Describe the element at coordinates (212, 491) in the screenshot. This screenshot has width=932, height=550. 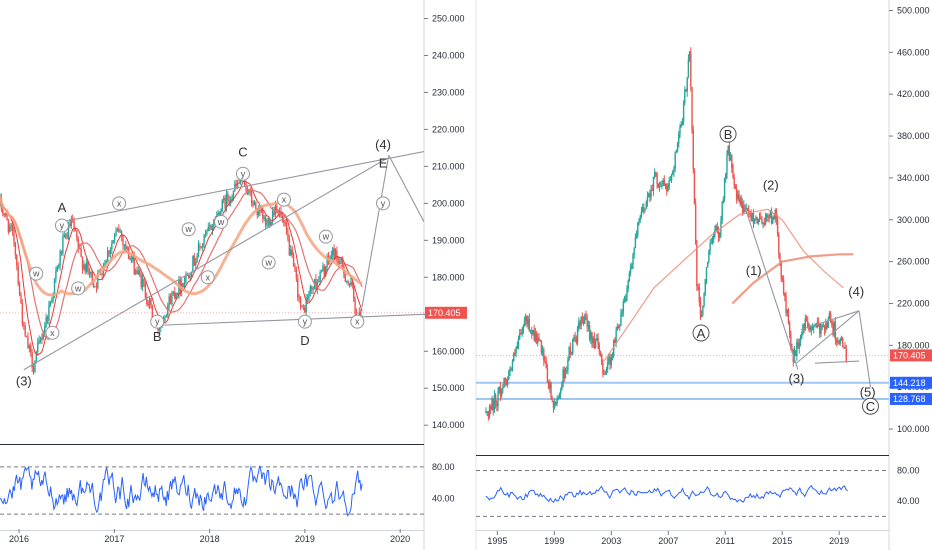
I see `left-oscillator-pane` at that location.